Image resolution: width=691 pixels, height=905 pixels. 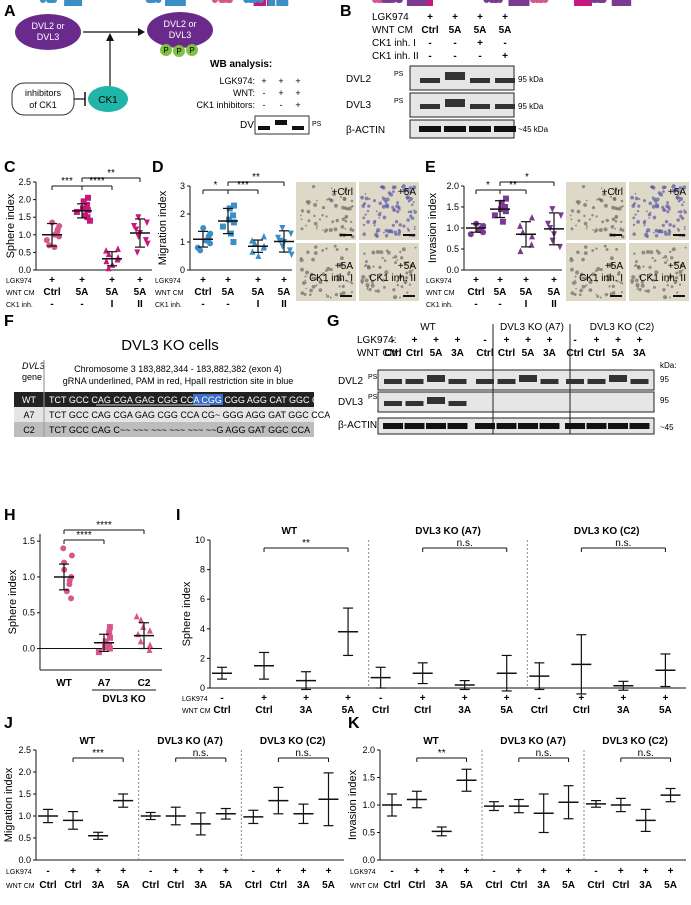 I want to click on x-group-label: DVL3 KO, so click(x=124, y=699).